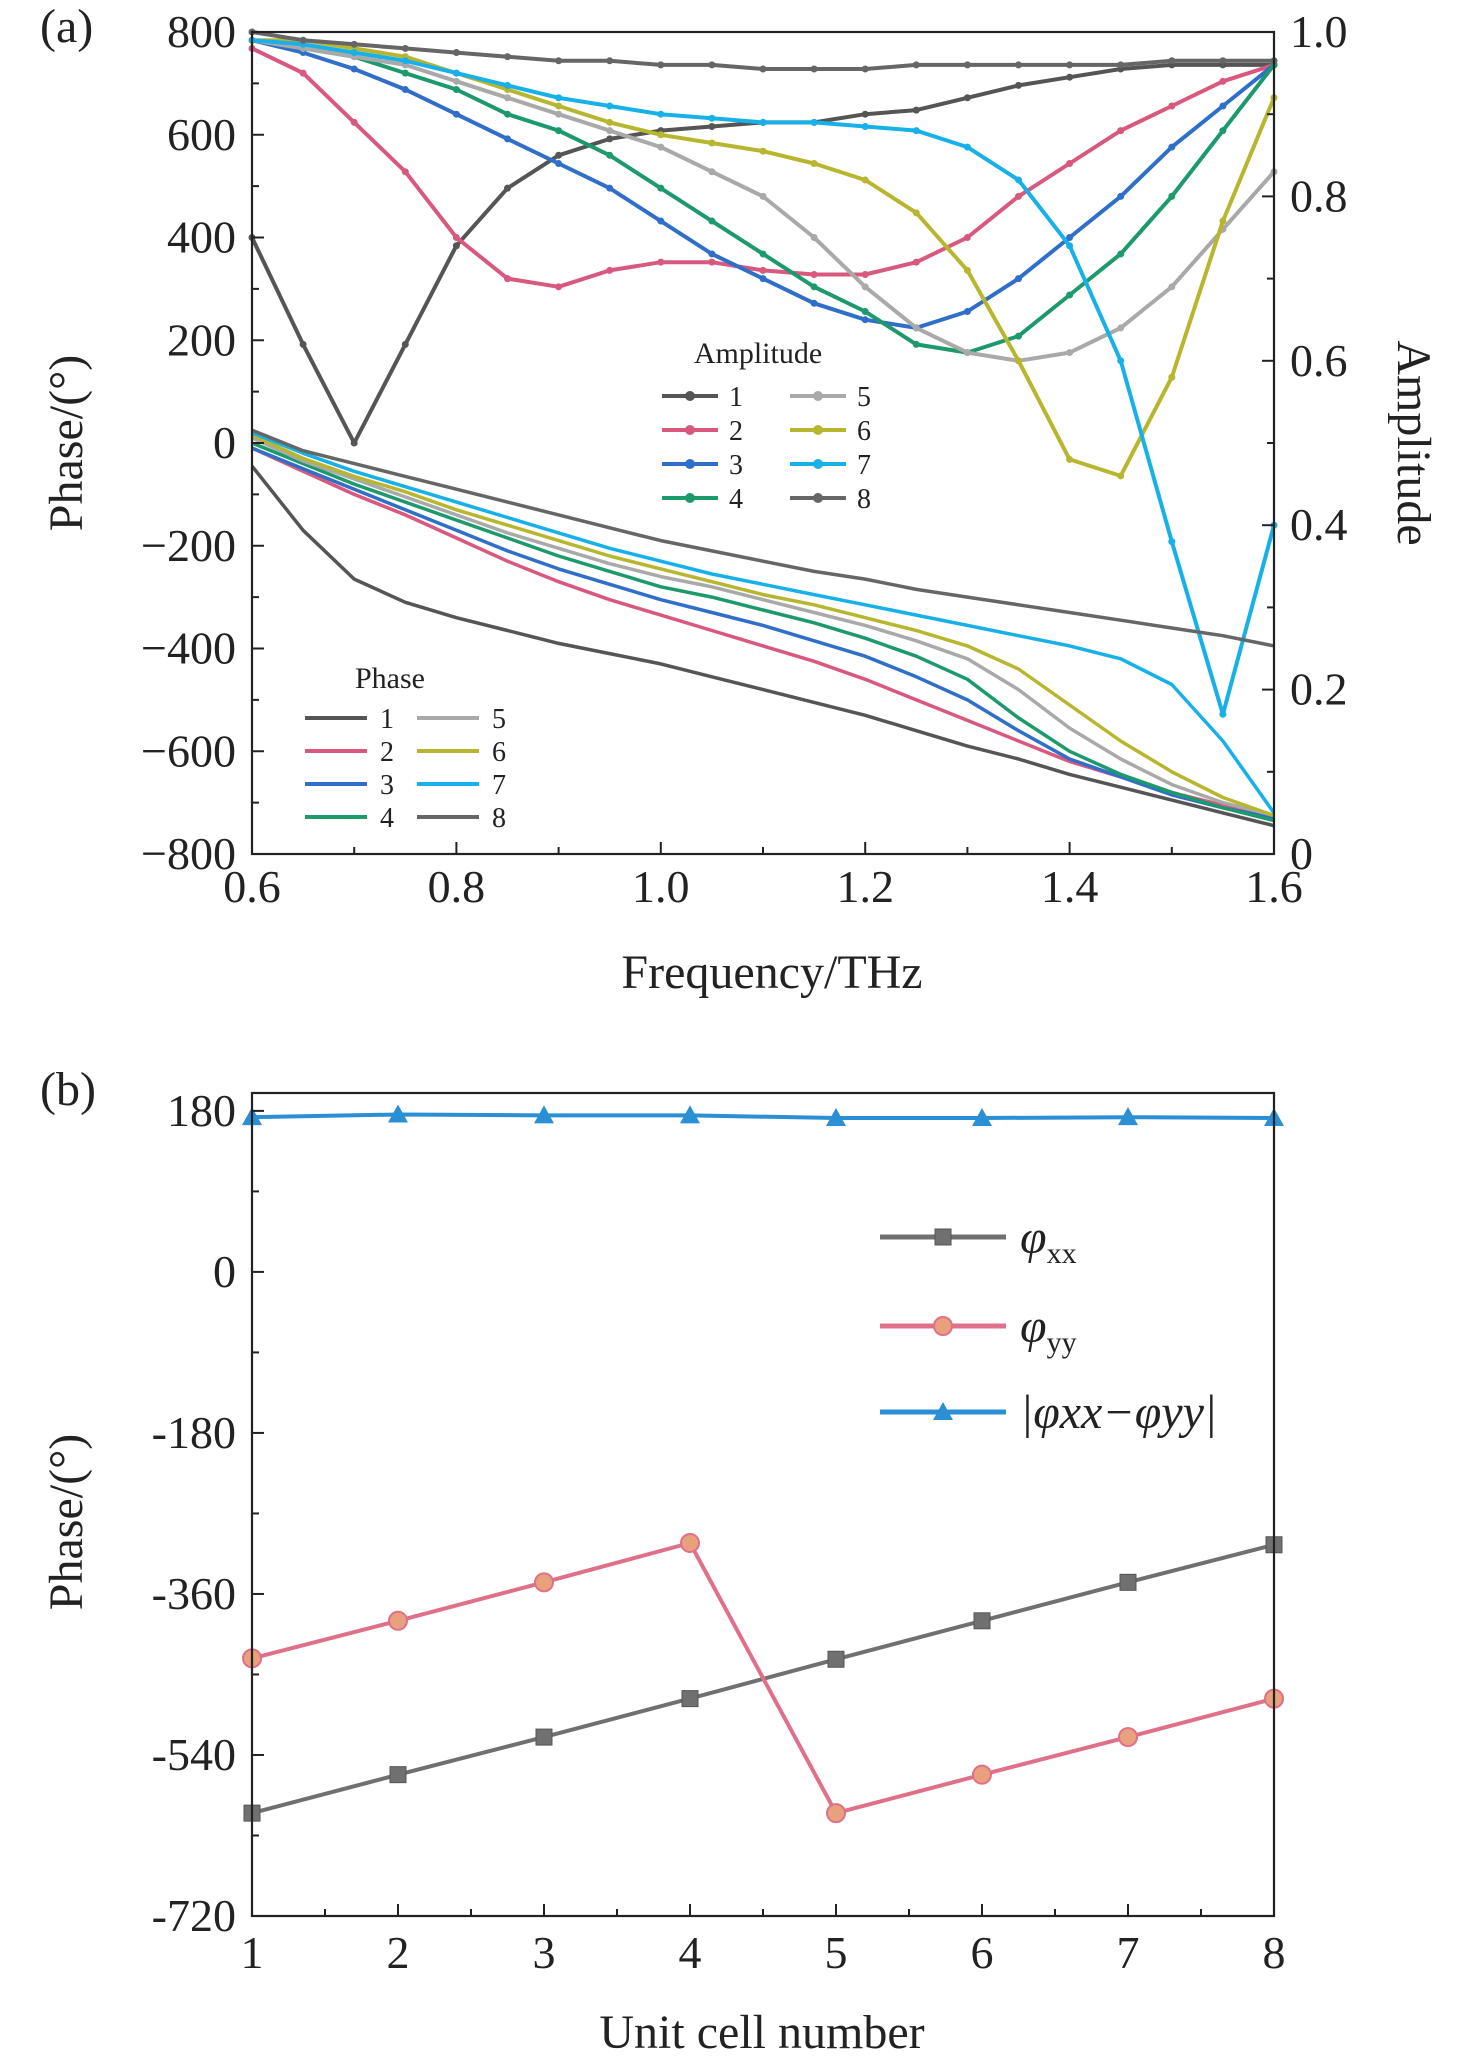 The image size is (1476, 2065). Describe the element at coordinates (499, 752) in the screenshot. I see `legend-phase-label: 6` at that location.